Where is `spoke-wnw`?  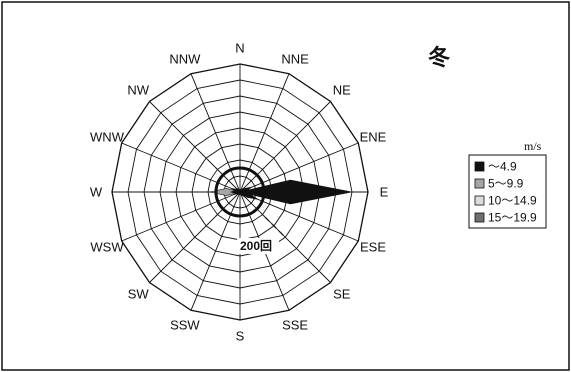 spoke-wnw is located at coordinates (181, 167).